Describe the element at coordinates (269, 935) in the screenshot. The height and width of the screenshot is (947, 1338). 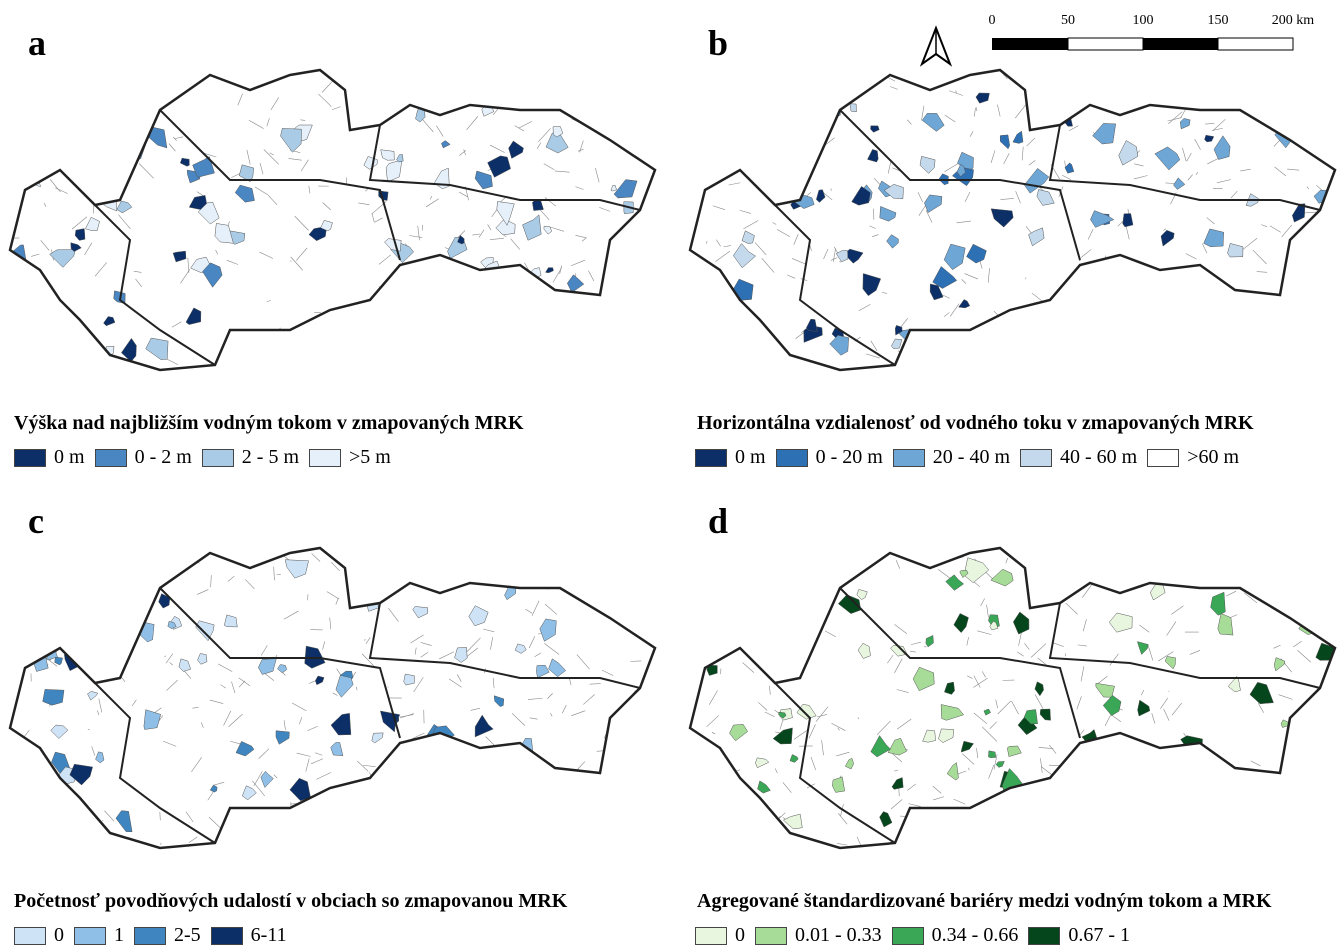
I see `legend-label: 6-11` at that location.